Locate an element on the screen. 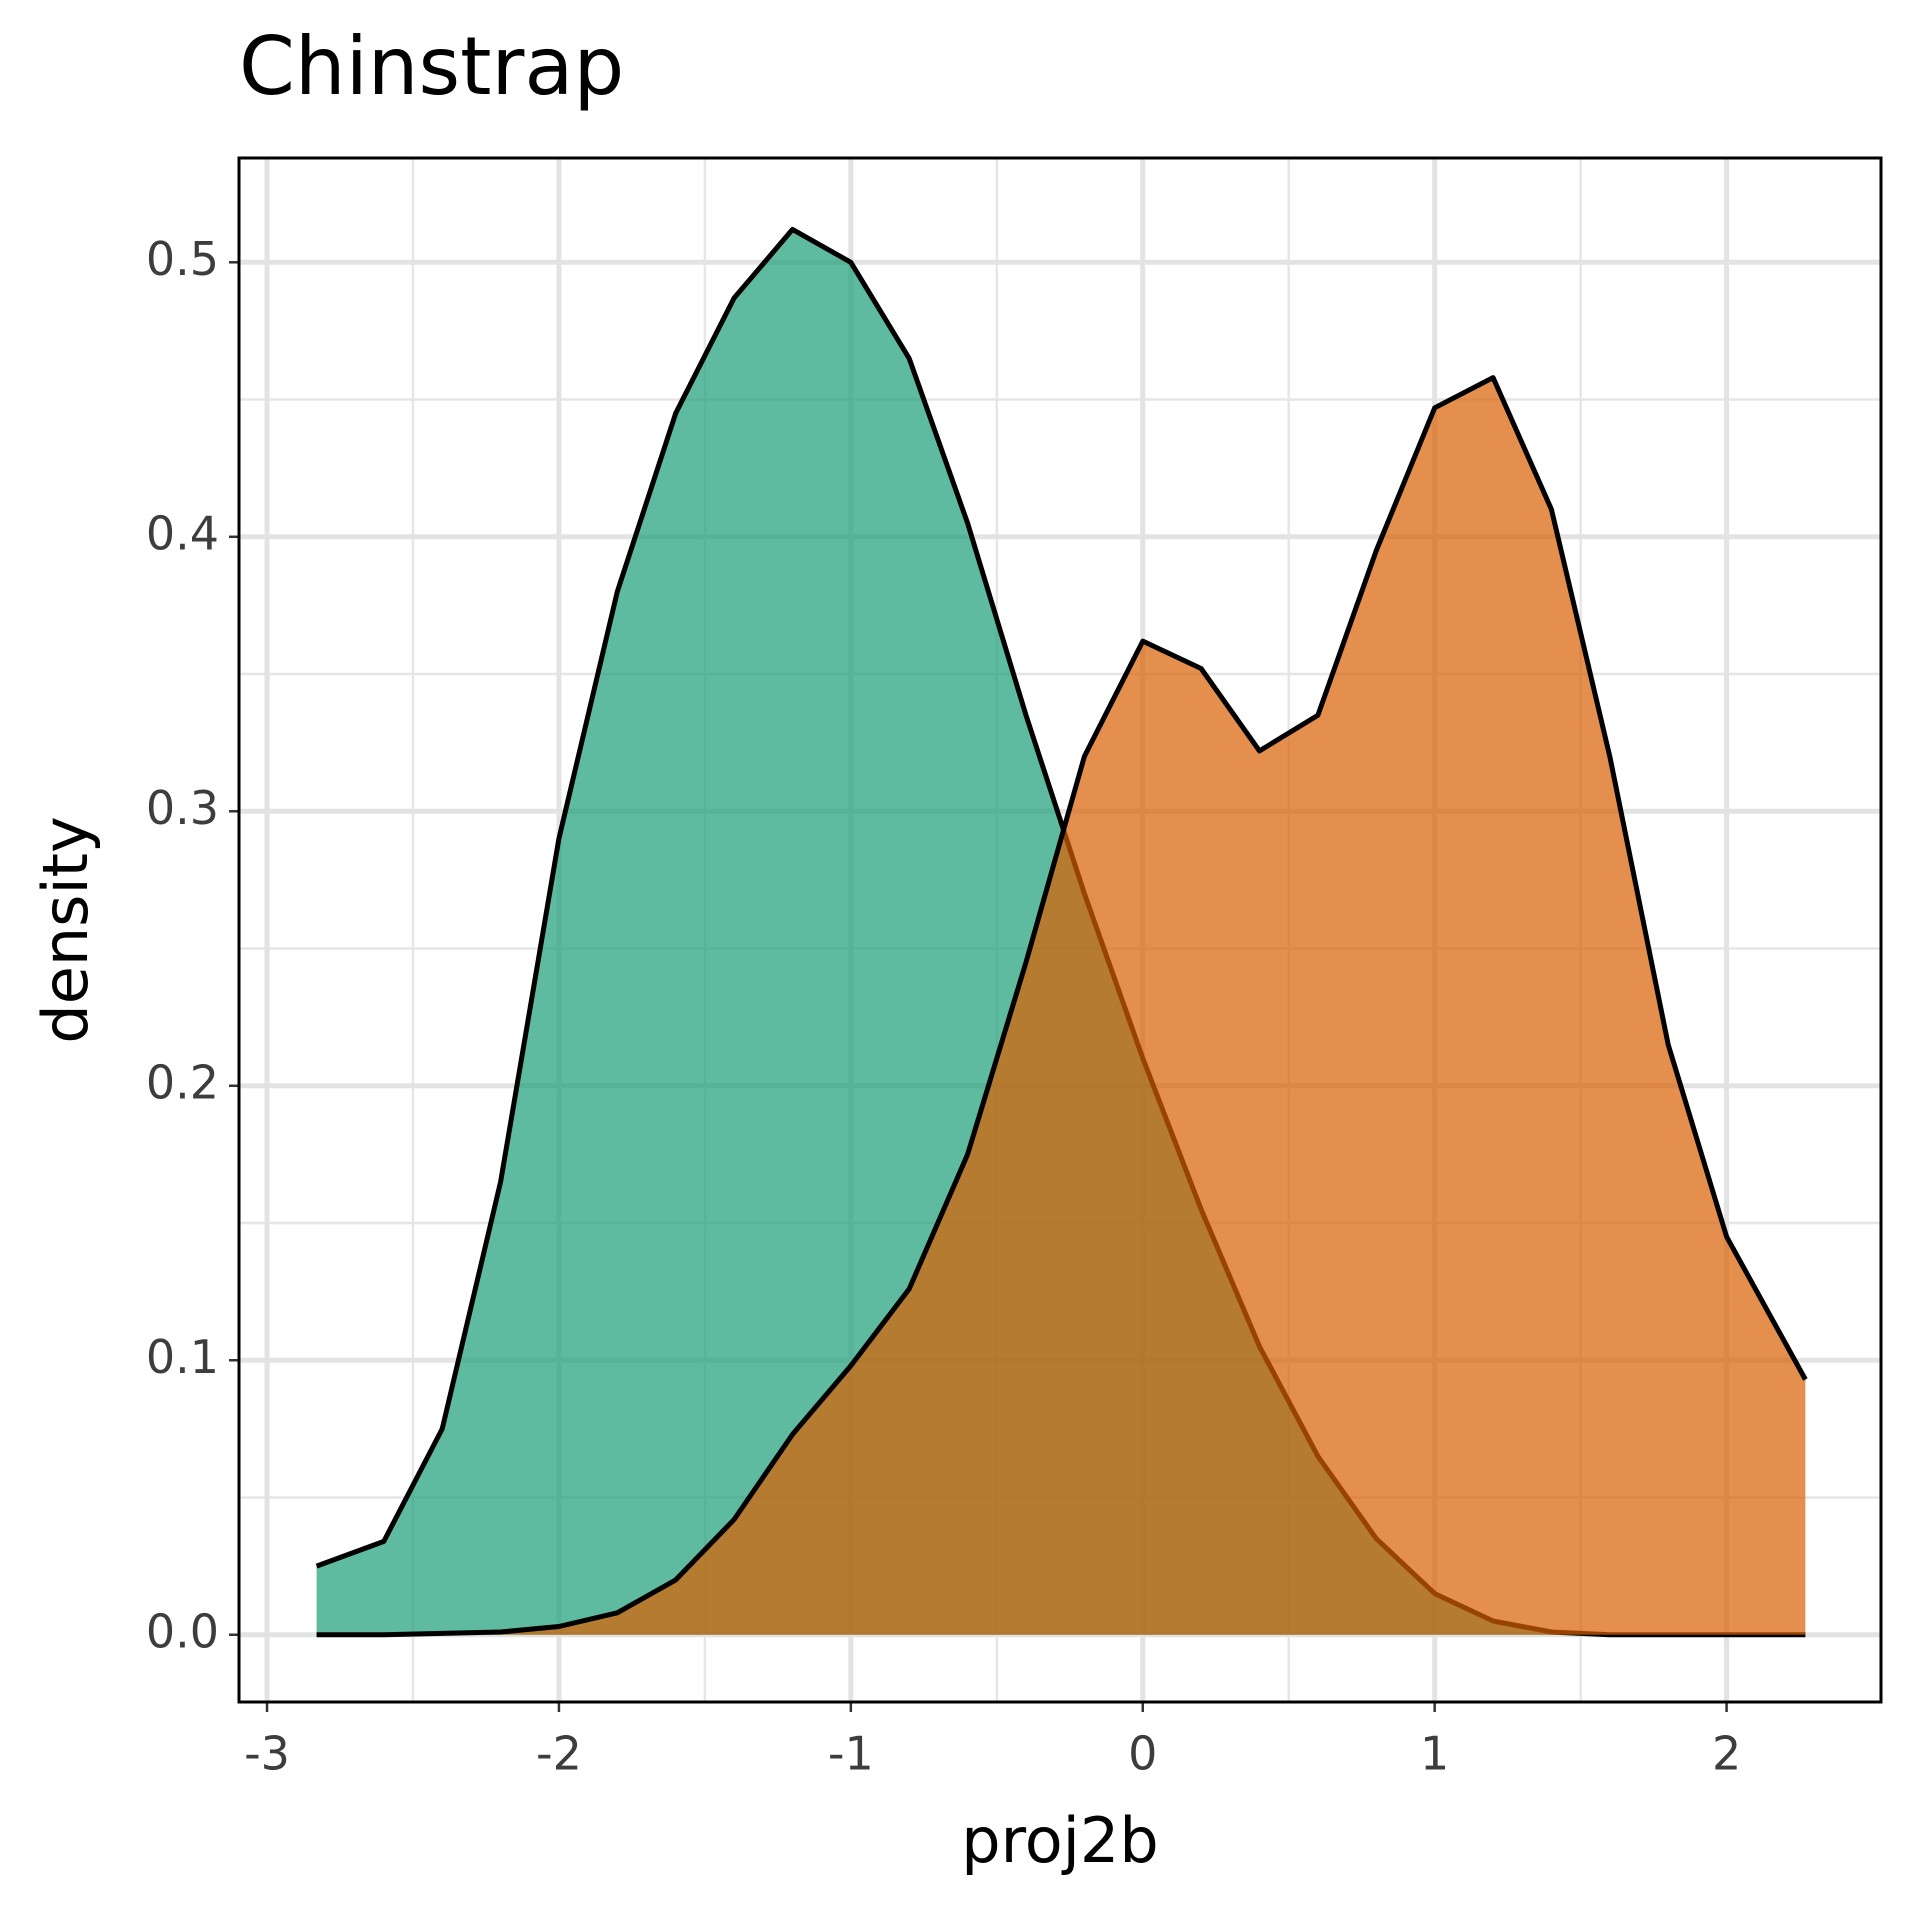 The image size is (1920, 1920). y-axis-title: density is located at coordinates (65, 929).